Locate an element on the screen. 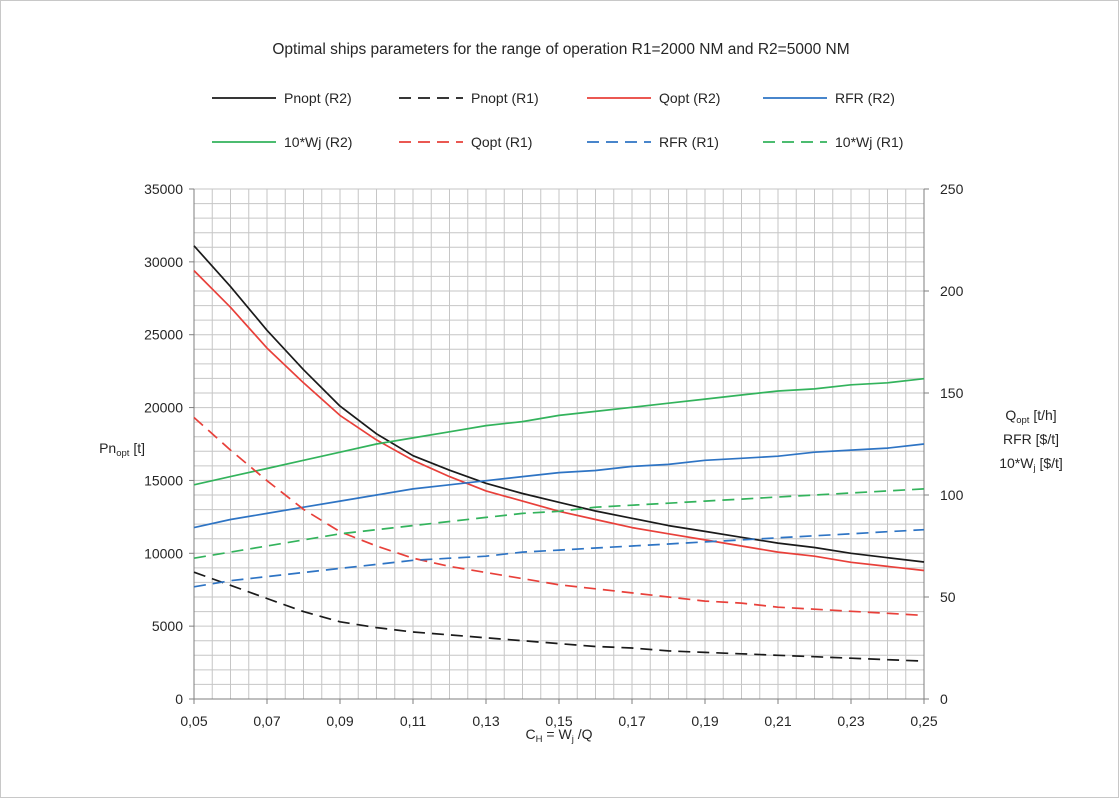  x-tick-label: 0,13 is located at coordinates (485, 721).